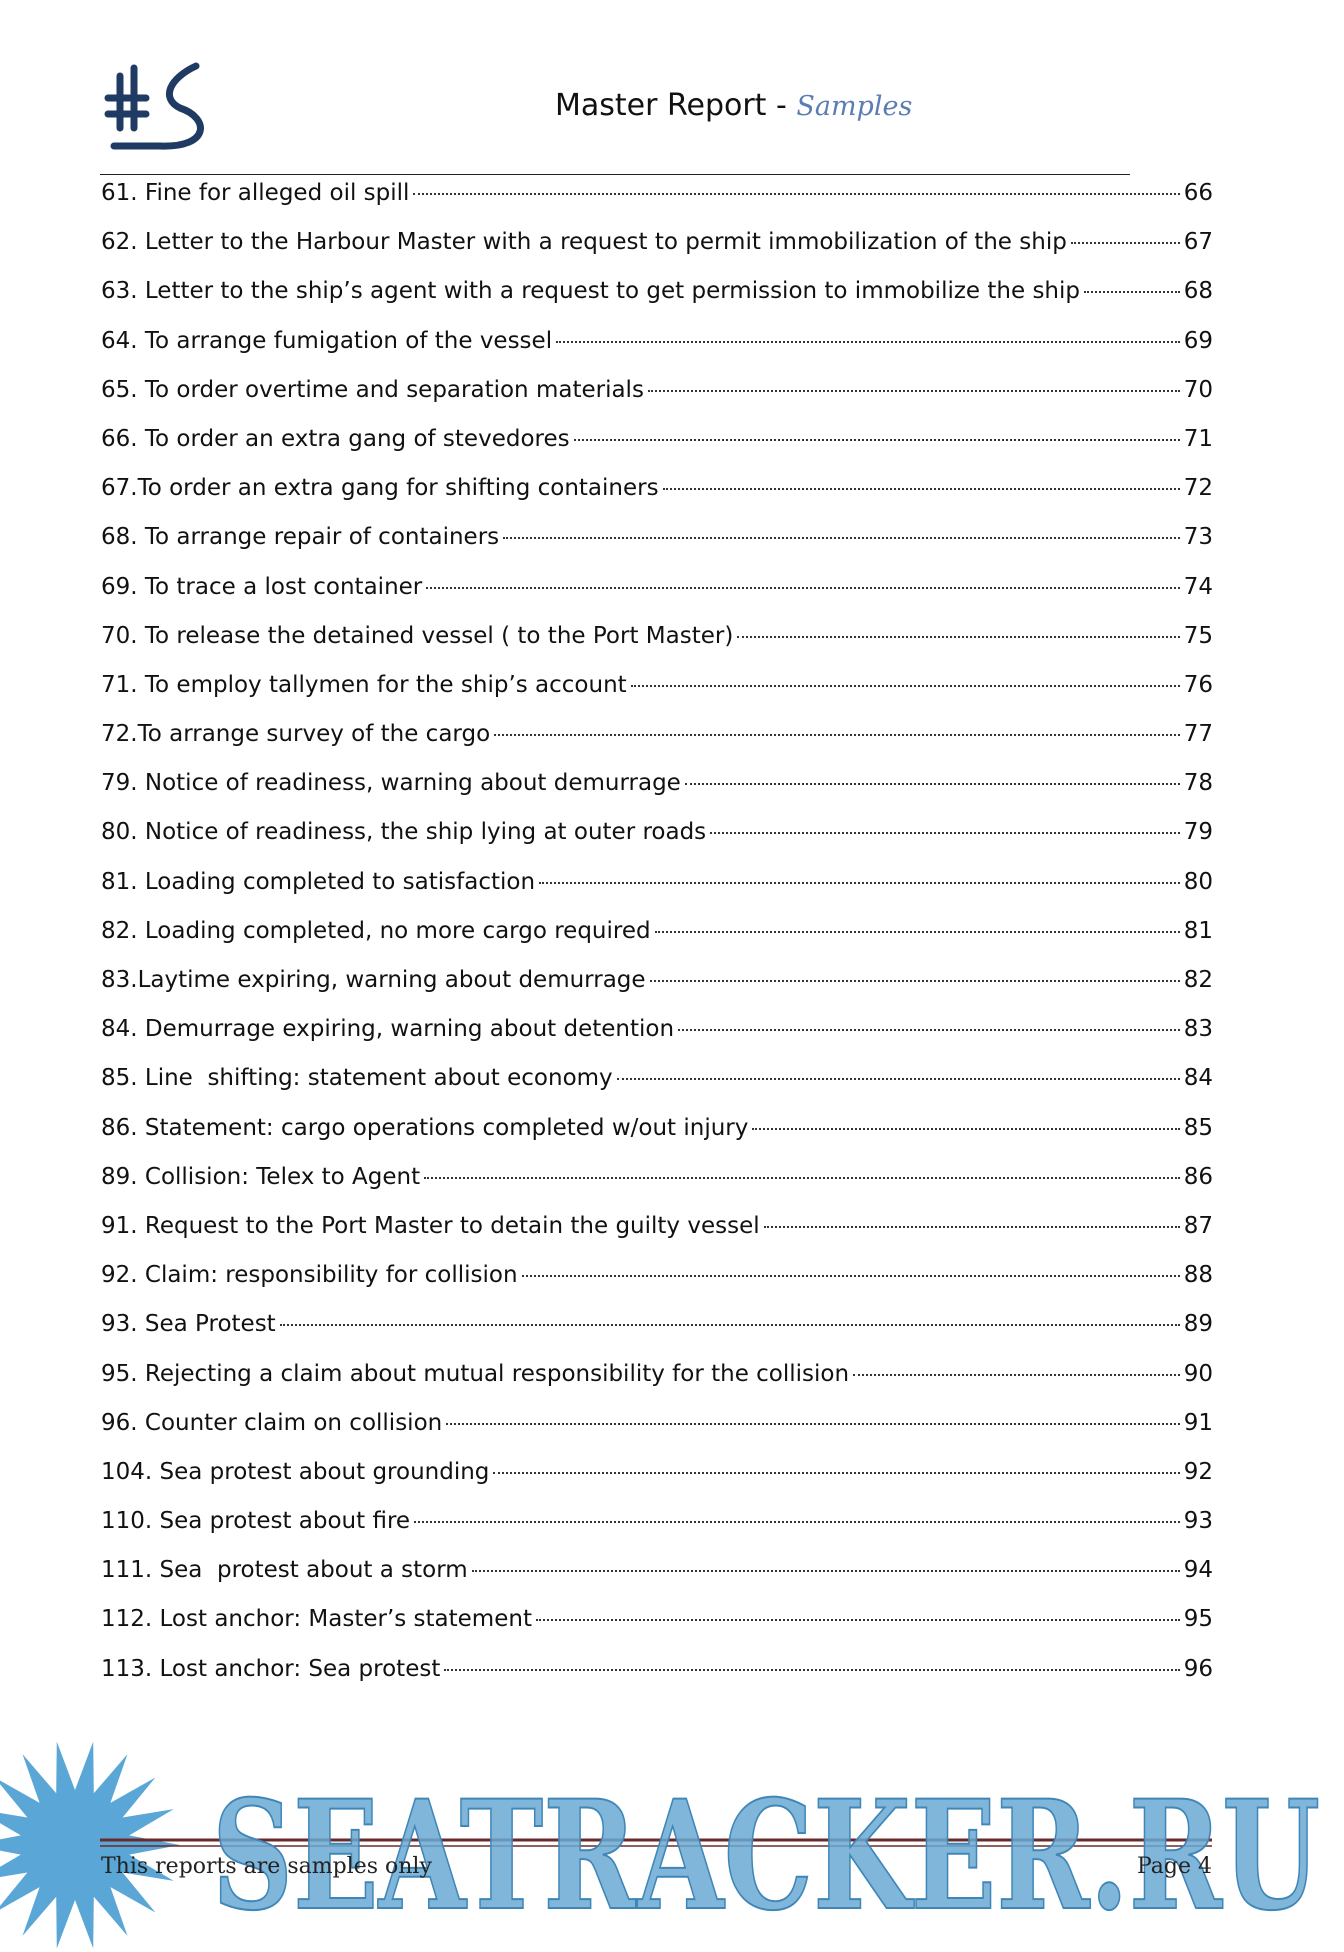  Describe the element at coordinates (1198, 291) in the screenshot. I see `entry-page: 68` at that location.